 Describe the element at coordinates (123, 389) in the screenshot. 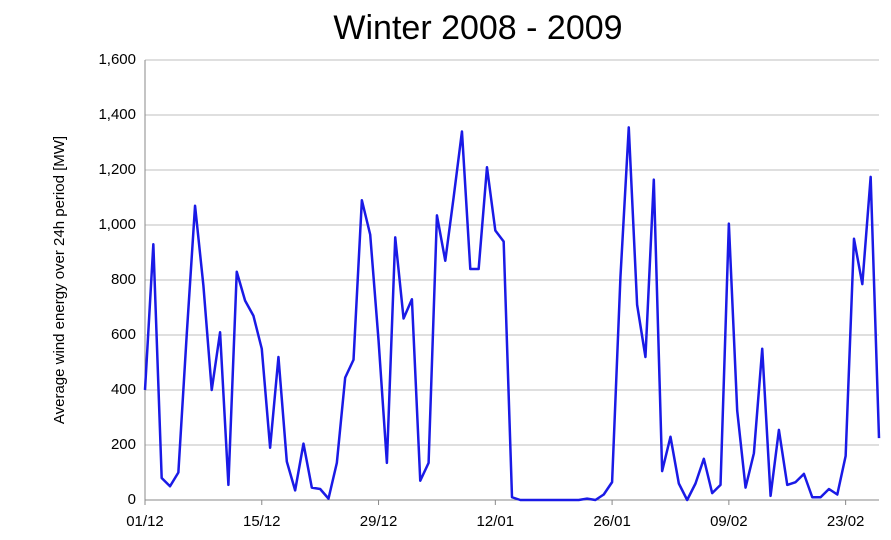

I see `y-tick-label: 400` at that location.